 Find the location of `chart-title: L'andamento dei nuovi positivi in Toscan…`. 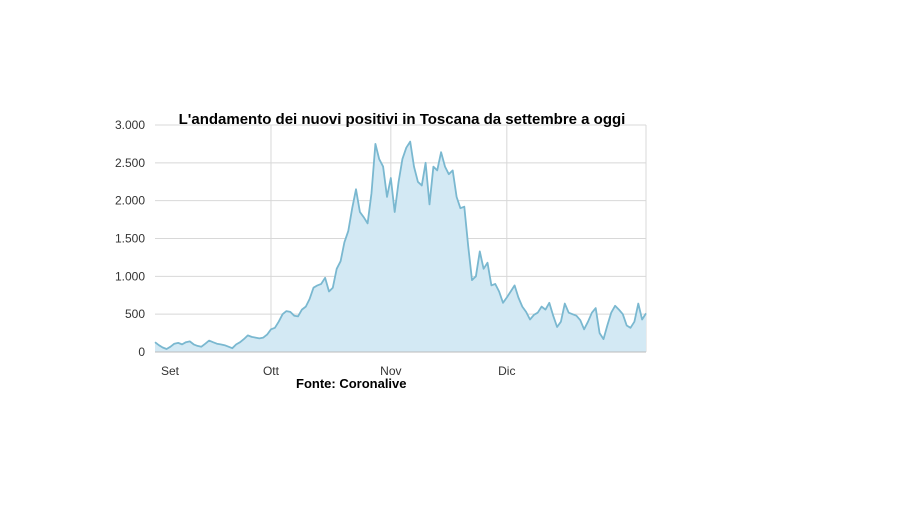

chart-title: L'andamento dei nuovi positivi in Toscan… is located at coordinates (402, 119).